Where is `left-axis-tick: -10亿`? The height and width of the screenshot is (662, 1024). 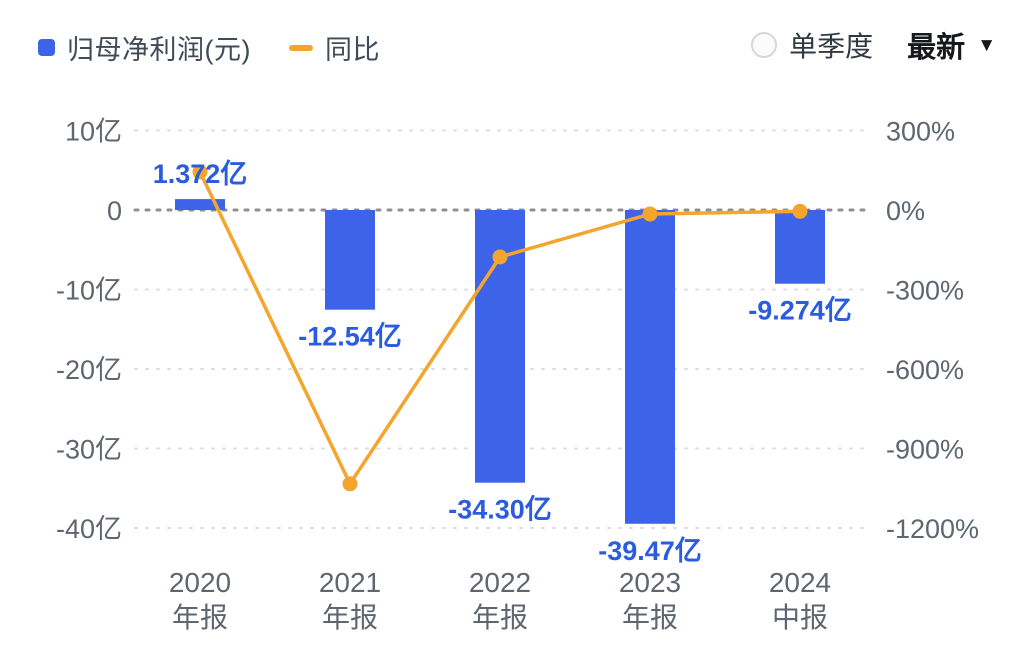
left-axis-tick: -10亿 is located at coordinates (89, 291).